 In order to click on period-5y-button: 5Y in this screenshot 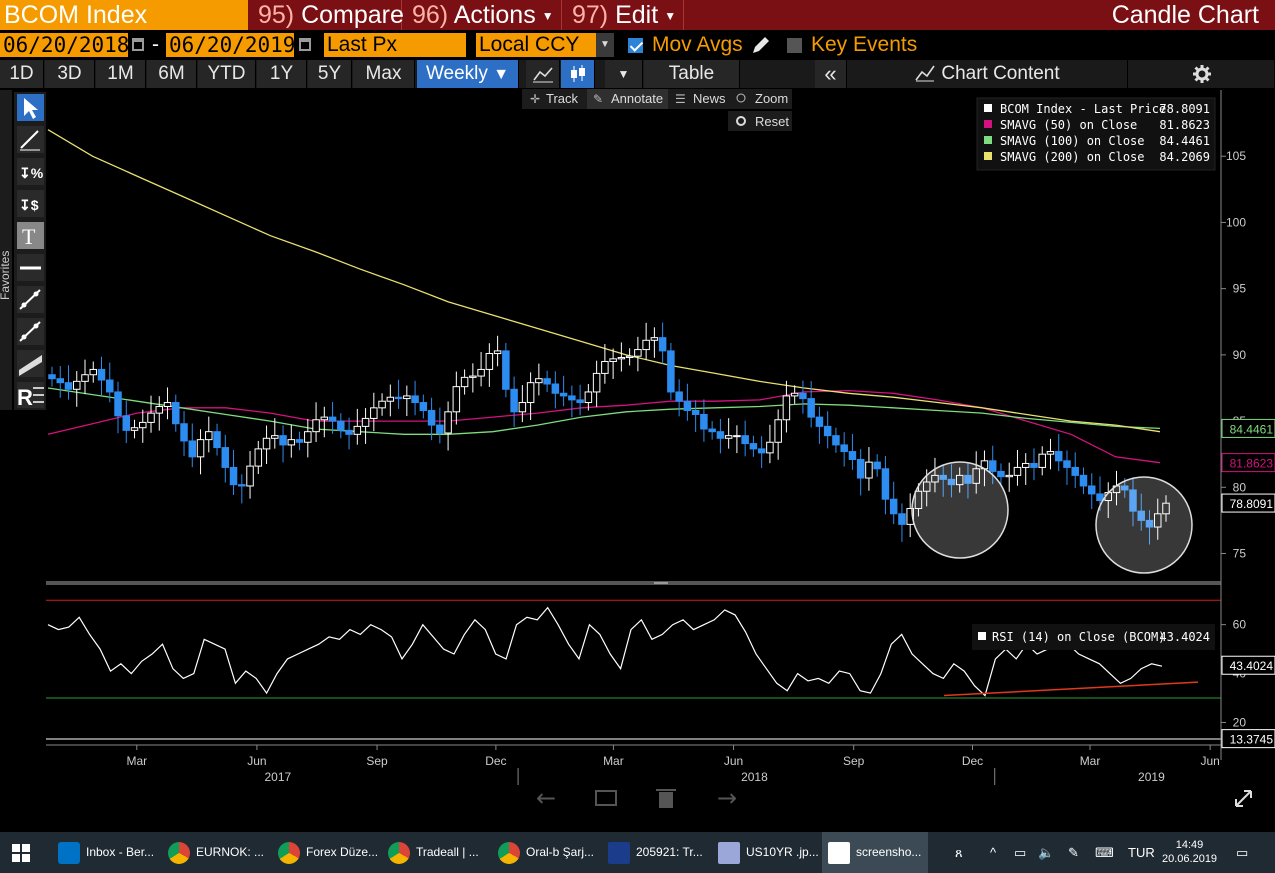, I will do `click(330, 74)`.